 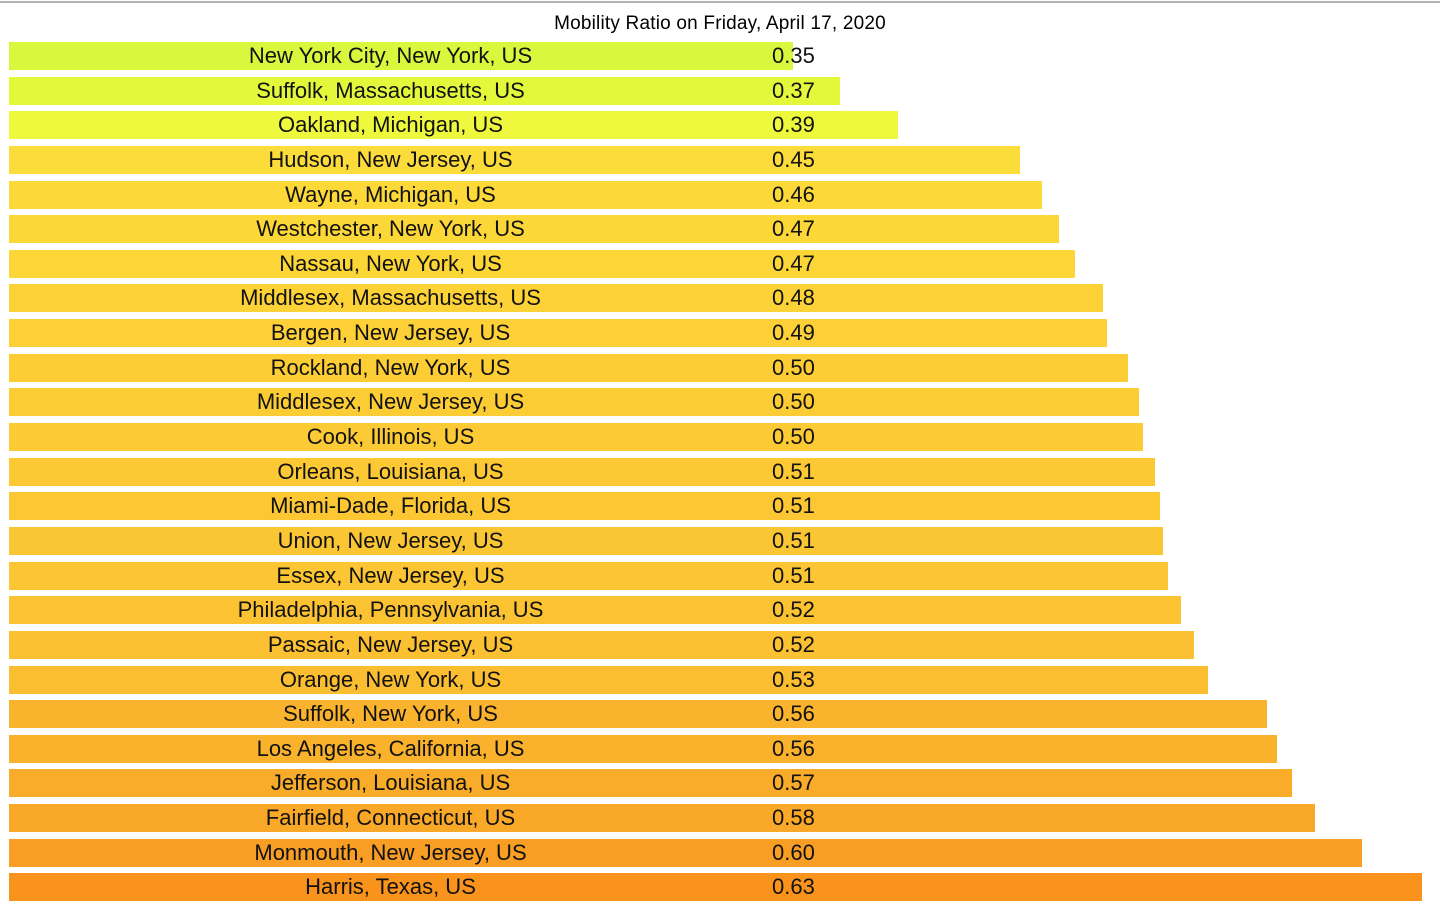 I want to click on bar-row: Orleans, Louisiana, US 0.51, so click(x=720, y=471).